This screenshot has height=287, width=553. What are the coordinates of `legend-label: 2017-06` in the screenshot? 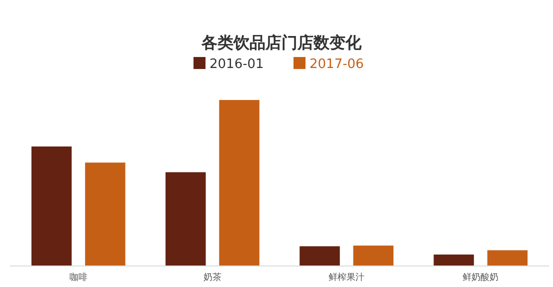 It's located at (337, 64).